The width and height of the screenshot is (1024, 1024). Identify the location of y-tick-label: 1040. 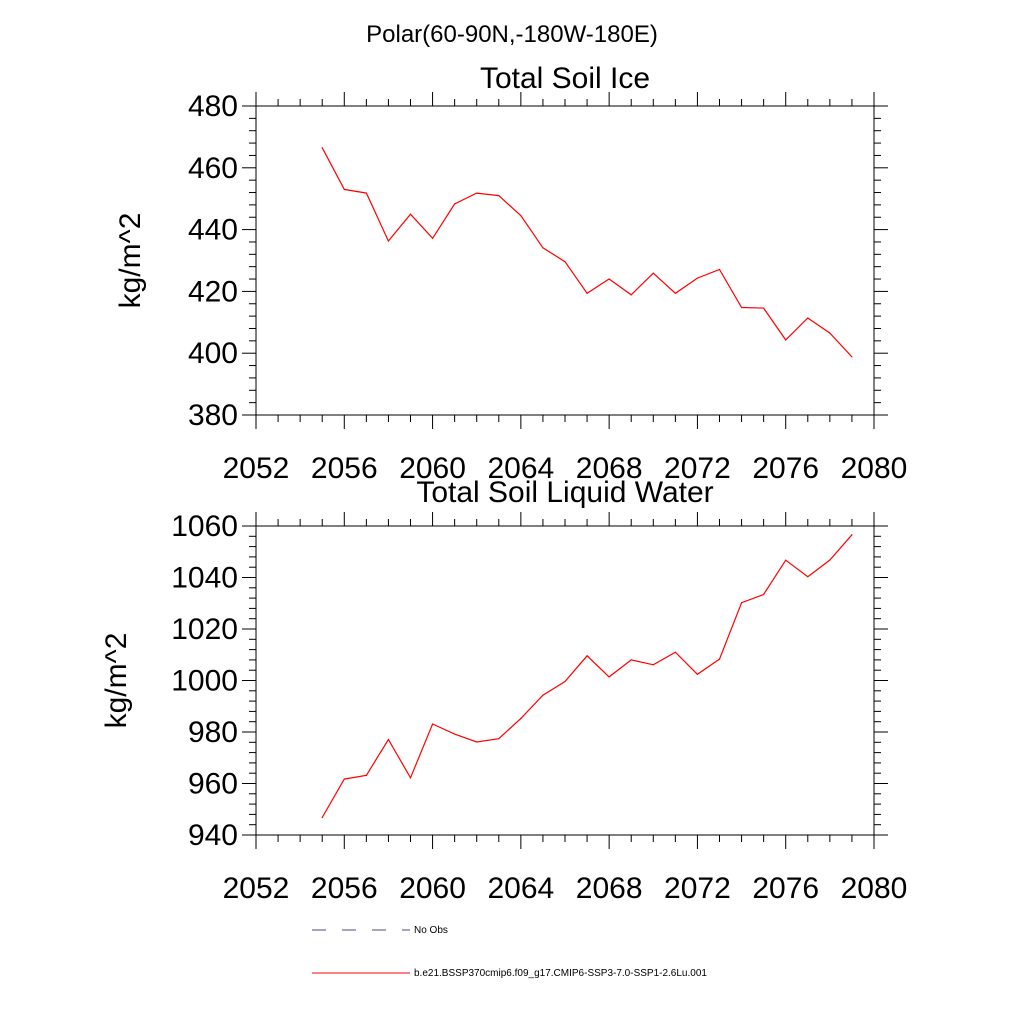
(204, 578).